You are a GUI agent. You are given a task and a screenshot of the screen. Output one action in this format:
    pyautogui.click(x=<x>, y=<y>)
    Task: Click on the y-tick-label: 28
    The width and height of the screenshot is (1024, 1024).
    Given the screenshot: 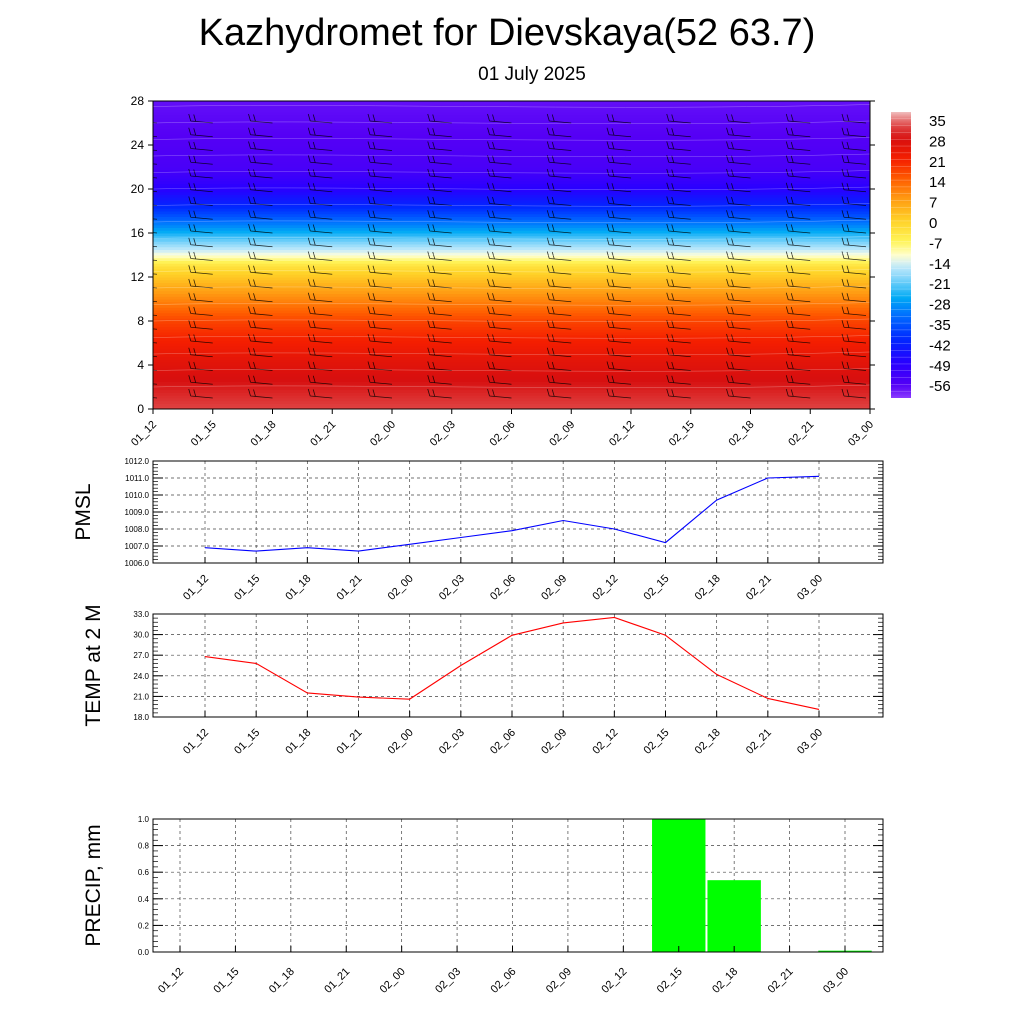 What is the action you would take?
    pyautogui.click(x=138, y=101)
    